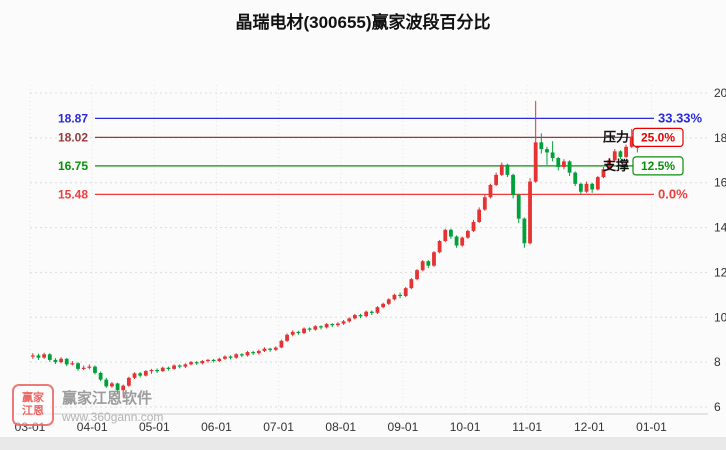  I want to click on y-axis-label: 10, so click(720, 317).